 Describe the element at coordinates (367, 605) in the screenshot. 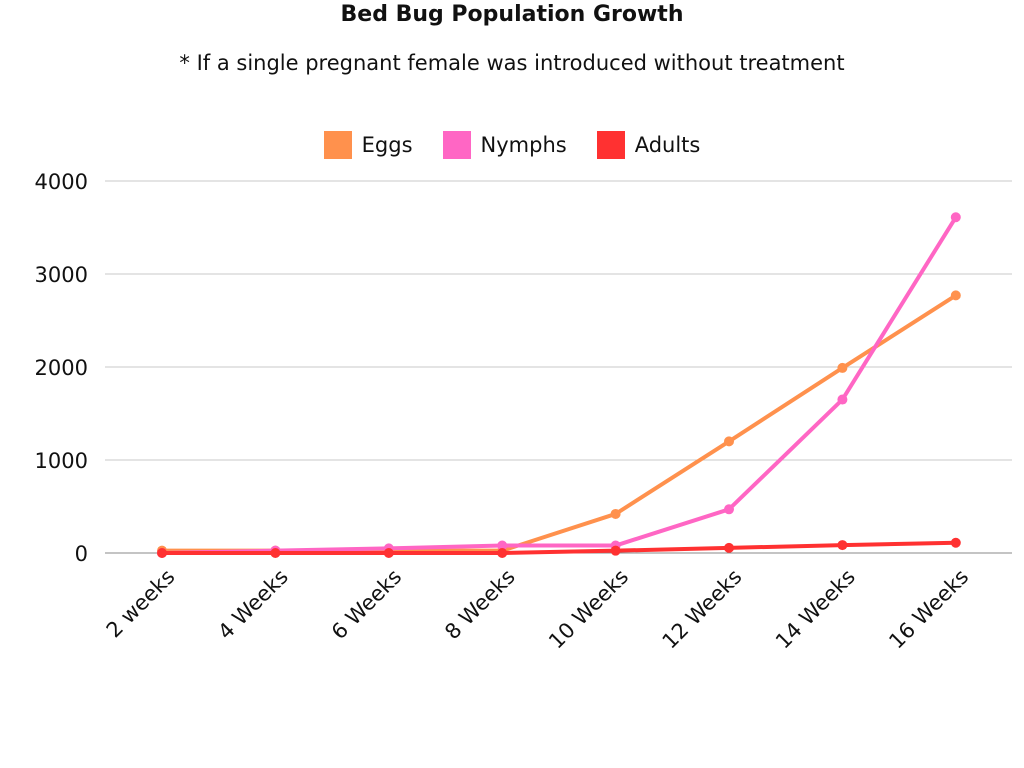

I see `x-tick-label: 6 Weeks` at that location.